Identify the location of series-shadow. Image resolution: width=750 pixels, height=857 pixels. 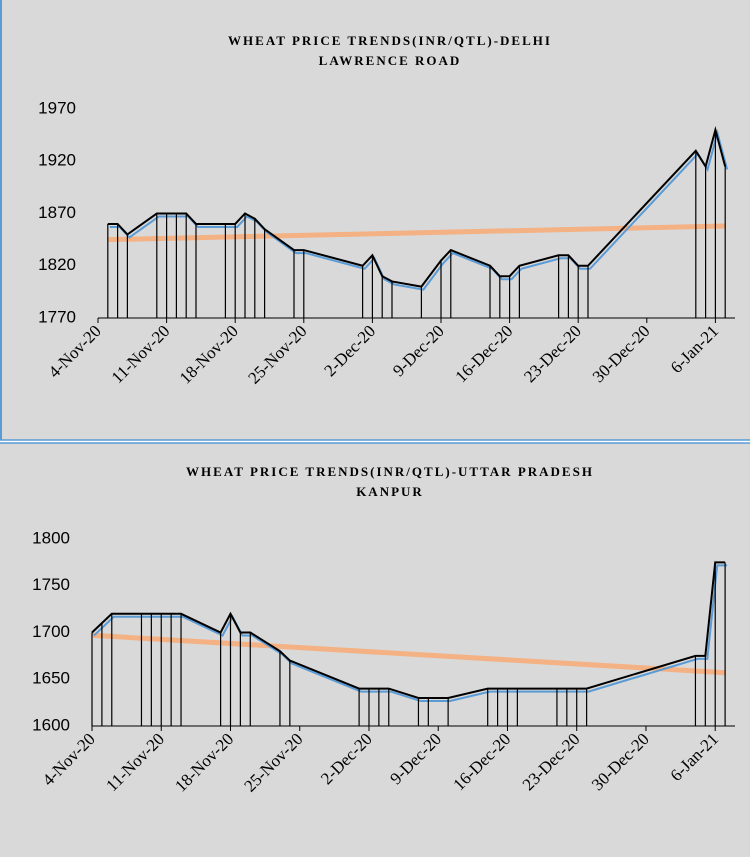
(410, 633).